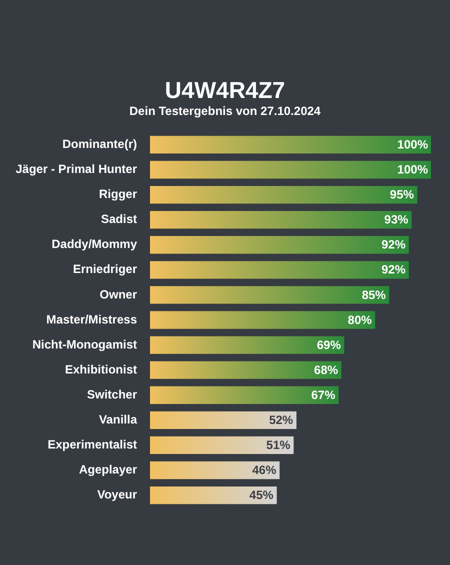 The width and height of the screenshot is (450, 565). What do you see at coordinates (225, 90) in the screenshot?
I see `chart-title: U4W4R4Z7` at bounding box center [225, 90].